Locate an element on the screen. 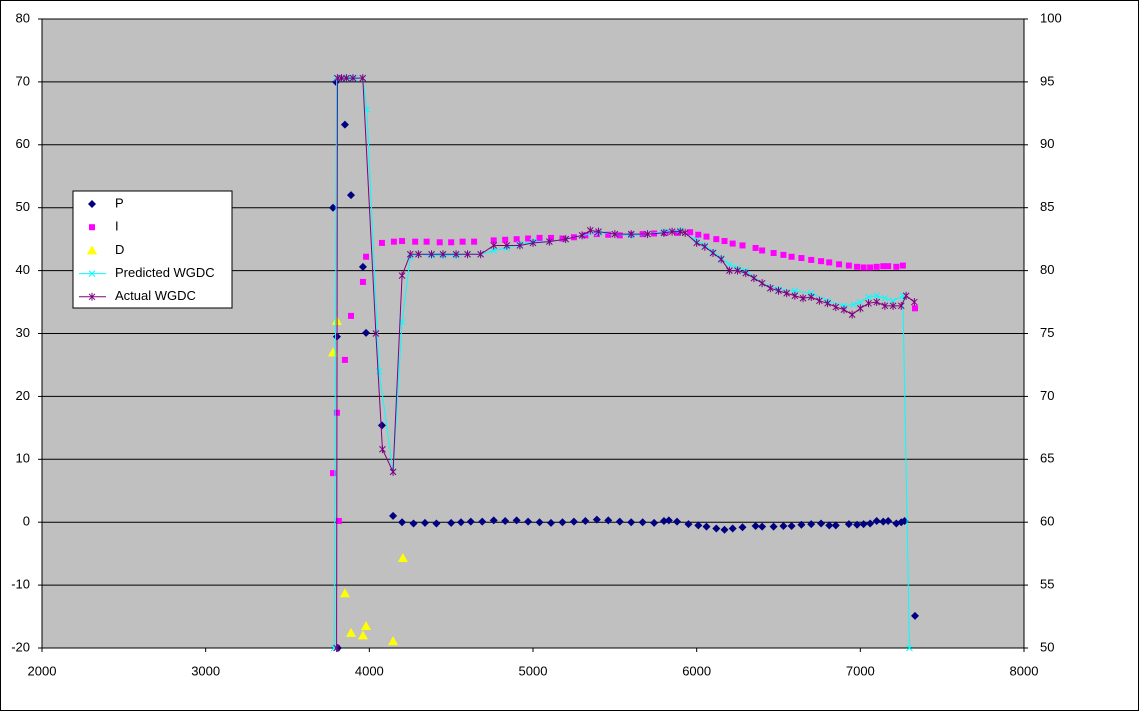  y-tick-label: -10 is located at coordinates (20, 584).